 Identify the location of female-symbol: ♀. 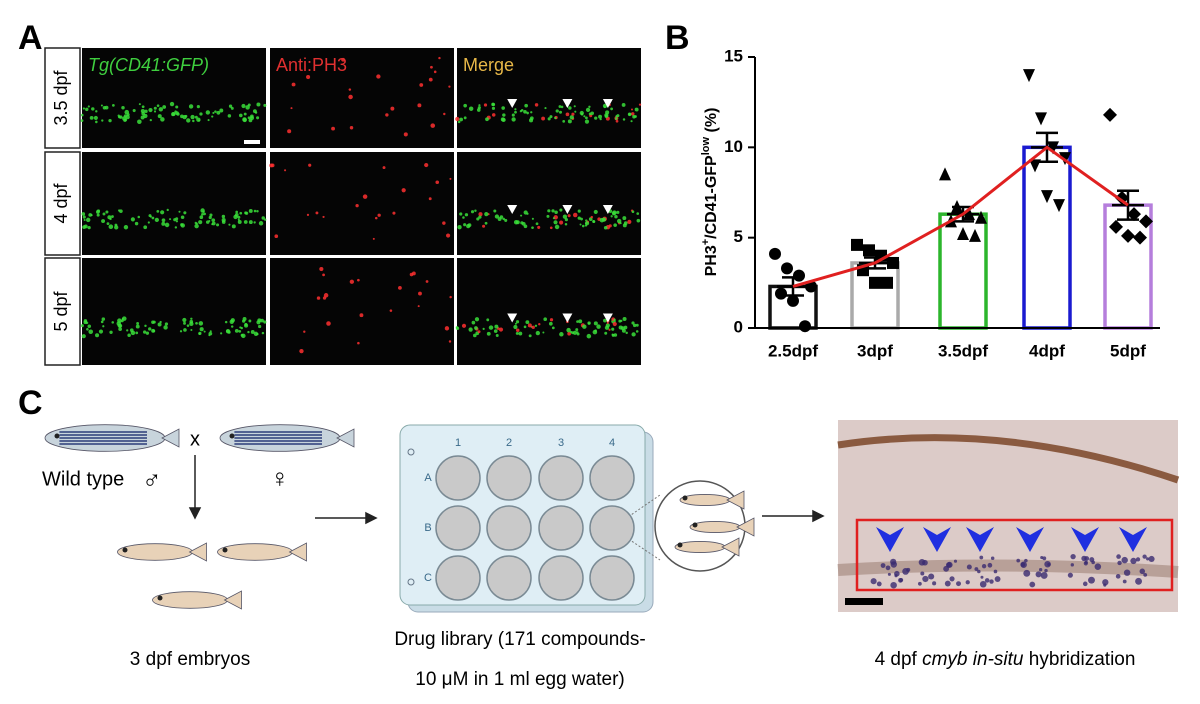
(280, 478).